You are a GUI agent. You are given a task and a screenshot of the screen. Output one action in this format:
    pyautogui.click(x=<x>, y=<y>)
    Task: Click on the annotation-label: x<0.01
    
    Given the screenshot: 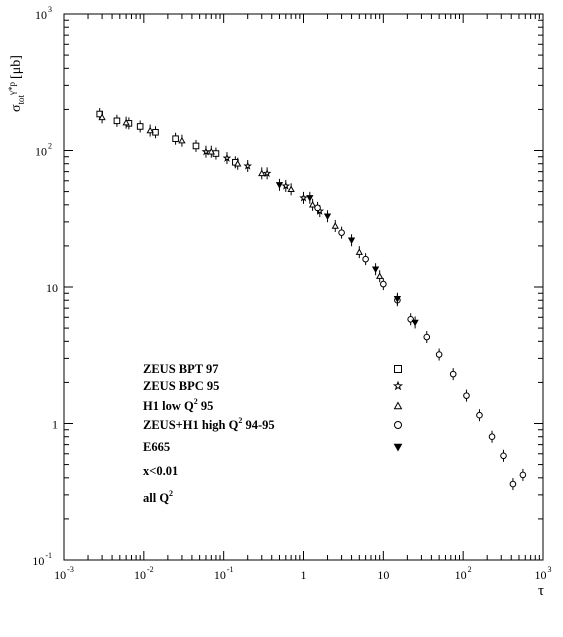 What is the action you would take?
    pyautogui.click(x=160, y=471)
    